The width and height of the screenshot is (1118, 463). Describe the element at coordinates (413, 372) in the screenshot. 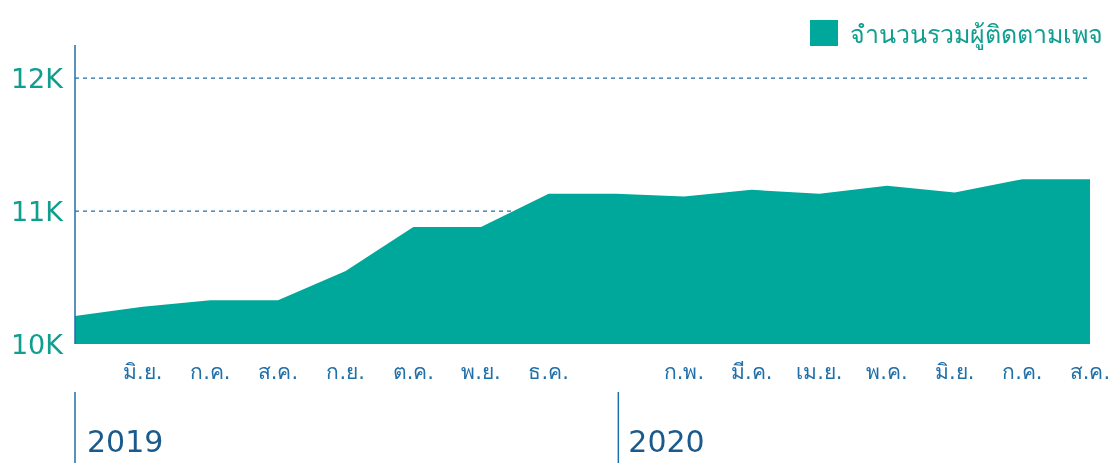

I see `x-tick-label: ต.ค.` at that location.